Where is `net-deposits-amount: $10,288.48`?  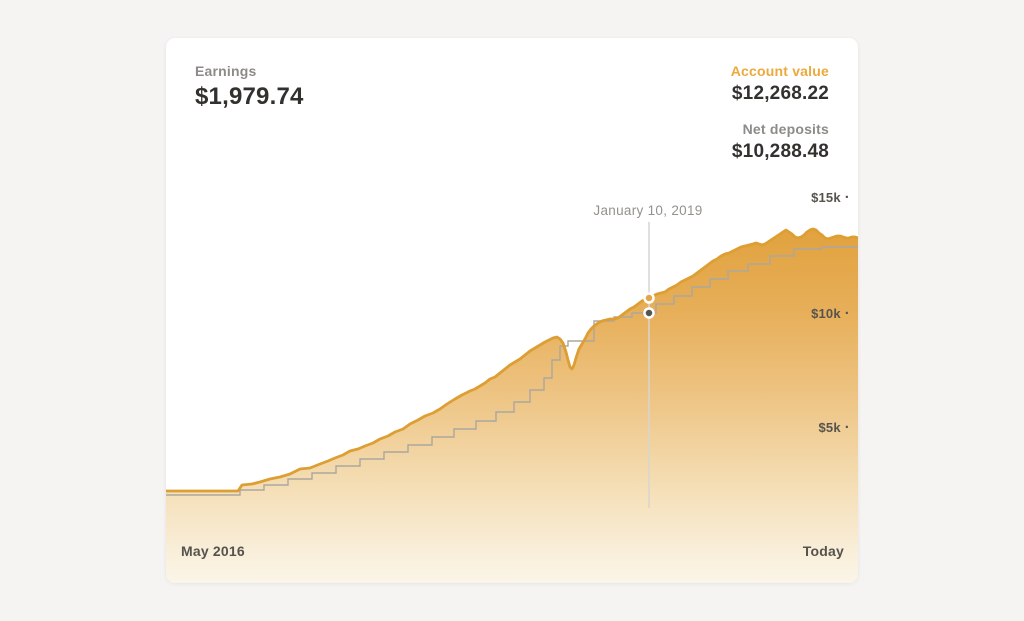
net-deposits-amount: $10,288.48 is located at coordinates (780, 151).